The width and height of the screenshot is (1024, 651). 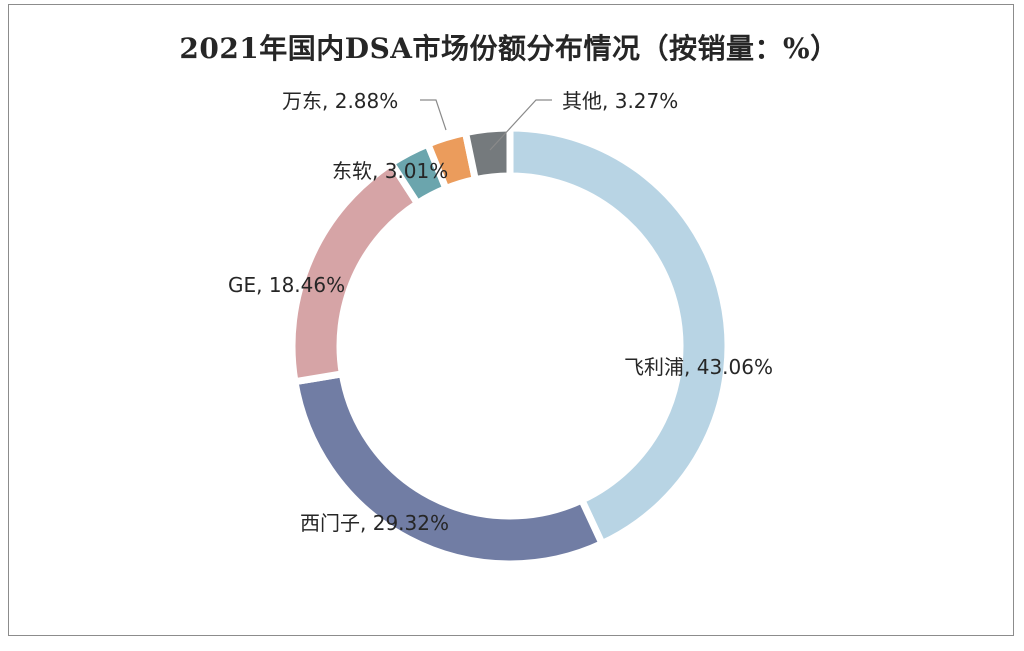 I want to click on slice-label-3: 东软, 3.01%, so click(x=390, y=171).